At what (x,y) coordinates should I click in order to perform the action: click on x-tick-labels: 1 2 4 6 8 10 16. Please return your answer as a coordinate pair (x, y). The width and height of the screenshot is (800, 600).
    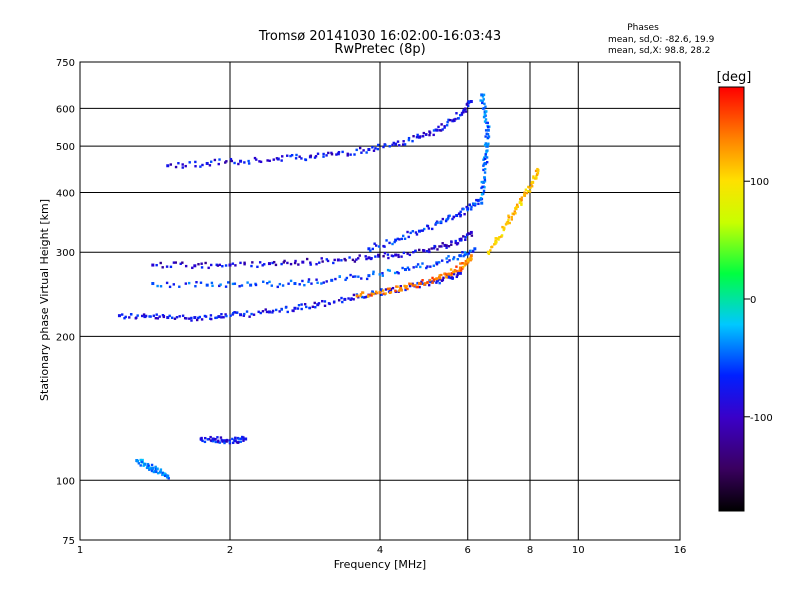
    Looking at the image, I should click on (382, 550).